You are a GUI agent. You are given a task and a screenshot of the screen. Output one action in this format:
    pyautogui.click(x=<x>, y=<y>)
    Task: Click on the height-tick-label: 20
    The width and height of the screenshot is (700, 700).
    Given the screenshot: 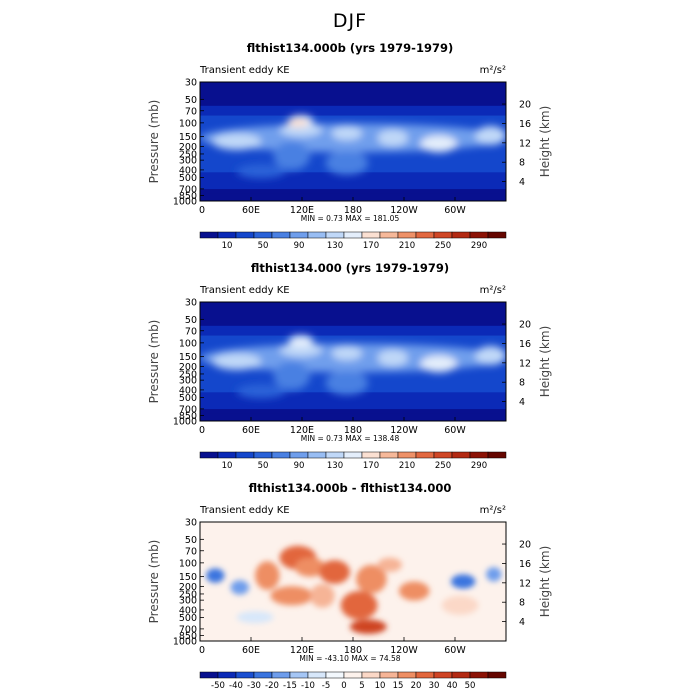 What is the action you would take?
    pyautogui.click(x=525, y=105)
    